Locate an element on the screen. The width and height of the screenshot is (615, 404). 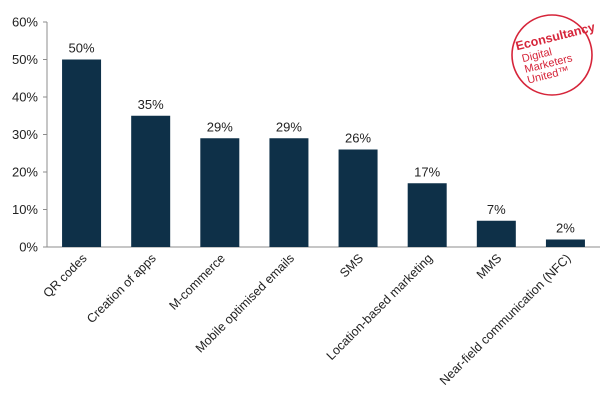
y-tick-label: 40% is located at coordinates (25, 97).